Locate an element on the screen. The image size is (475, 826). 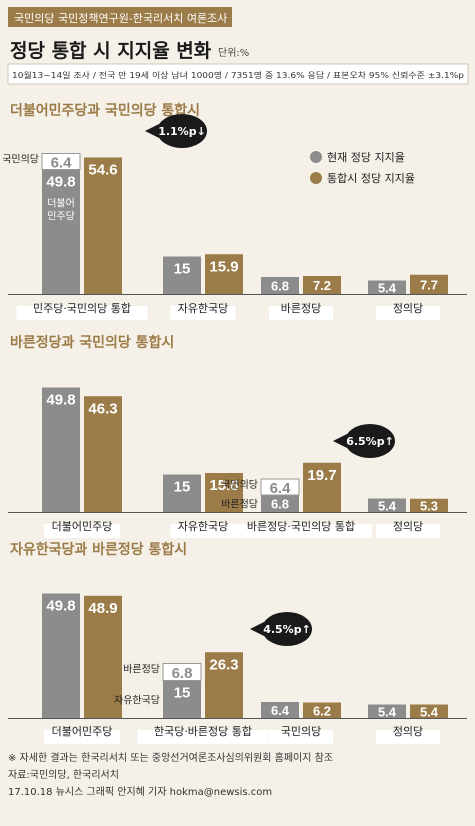
legend-merged-label: 통합시 정당 지지율 is located at coordinates (371, 178).